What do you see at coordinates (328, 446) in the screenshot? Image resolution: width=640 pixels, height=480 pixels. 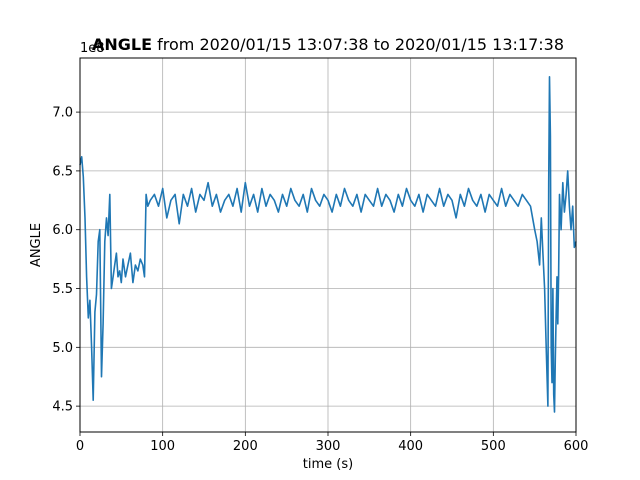 I see `x-tick-label: 300` at bounding box center [328, 446].